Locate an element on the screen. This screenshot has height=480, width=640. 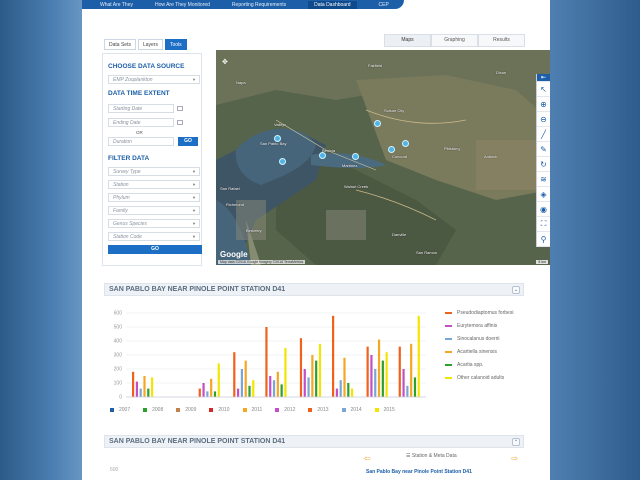
legend-item: Acartia spp. is located at coordinates (479, 365).